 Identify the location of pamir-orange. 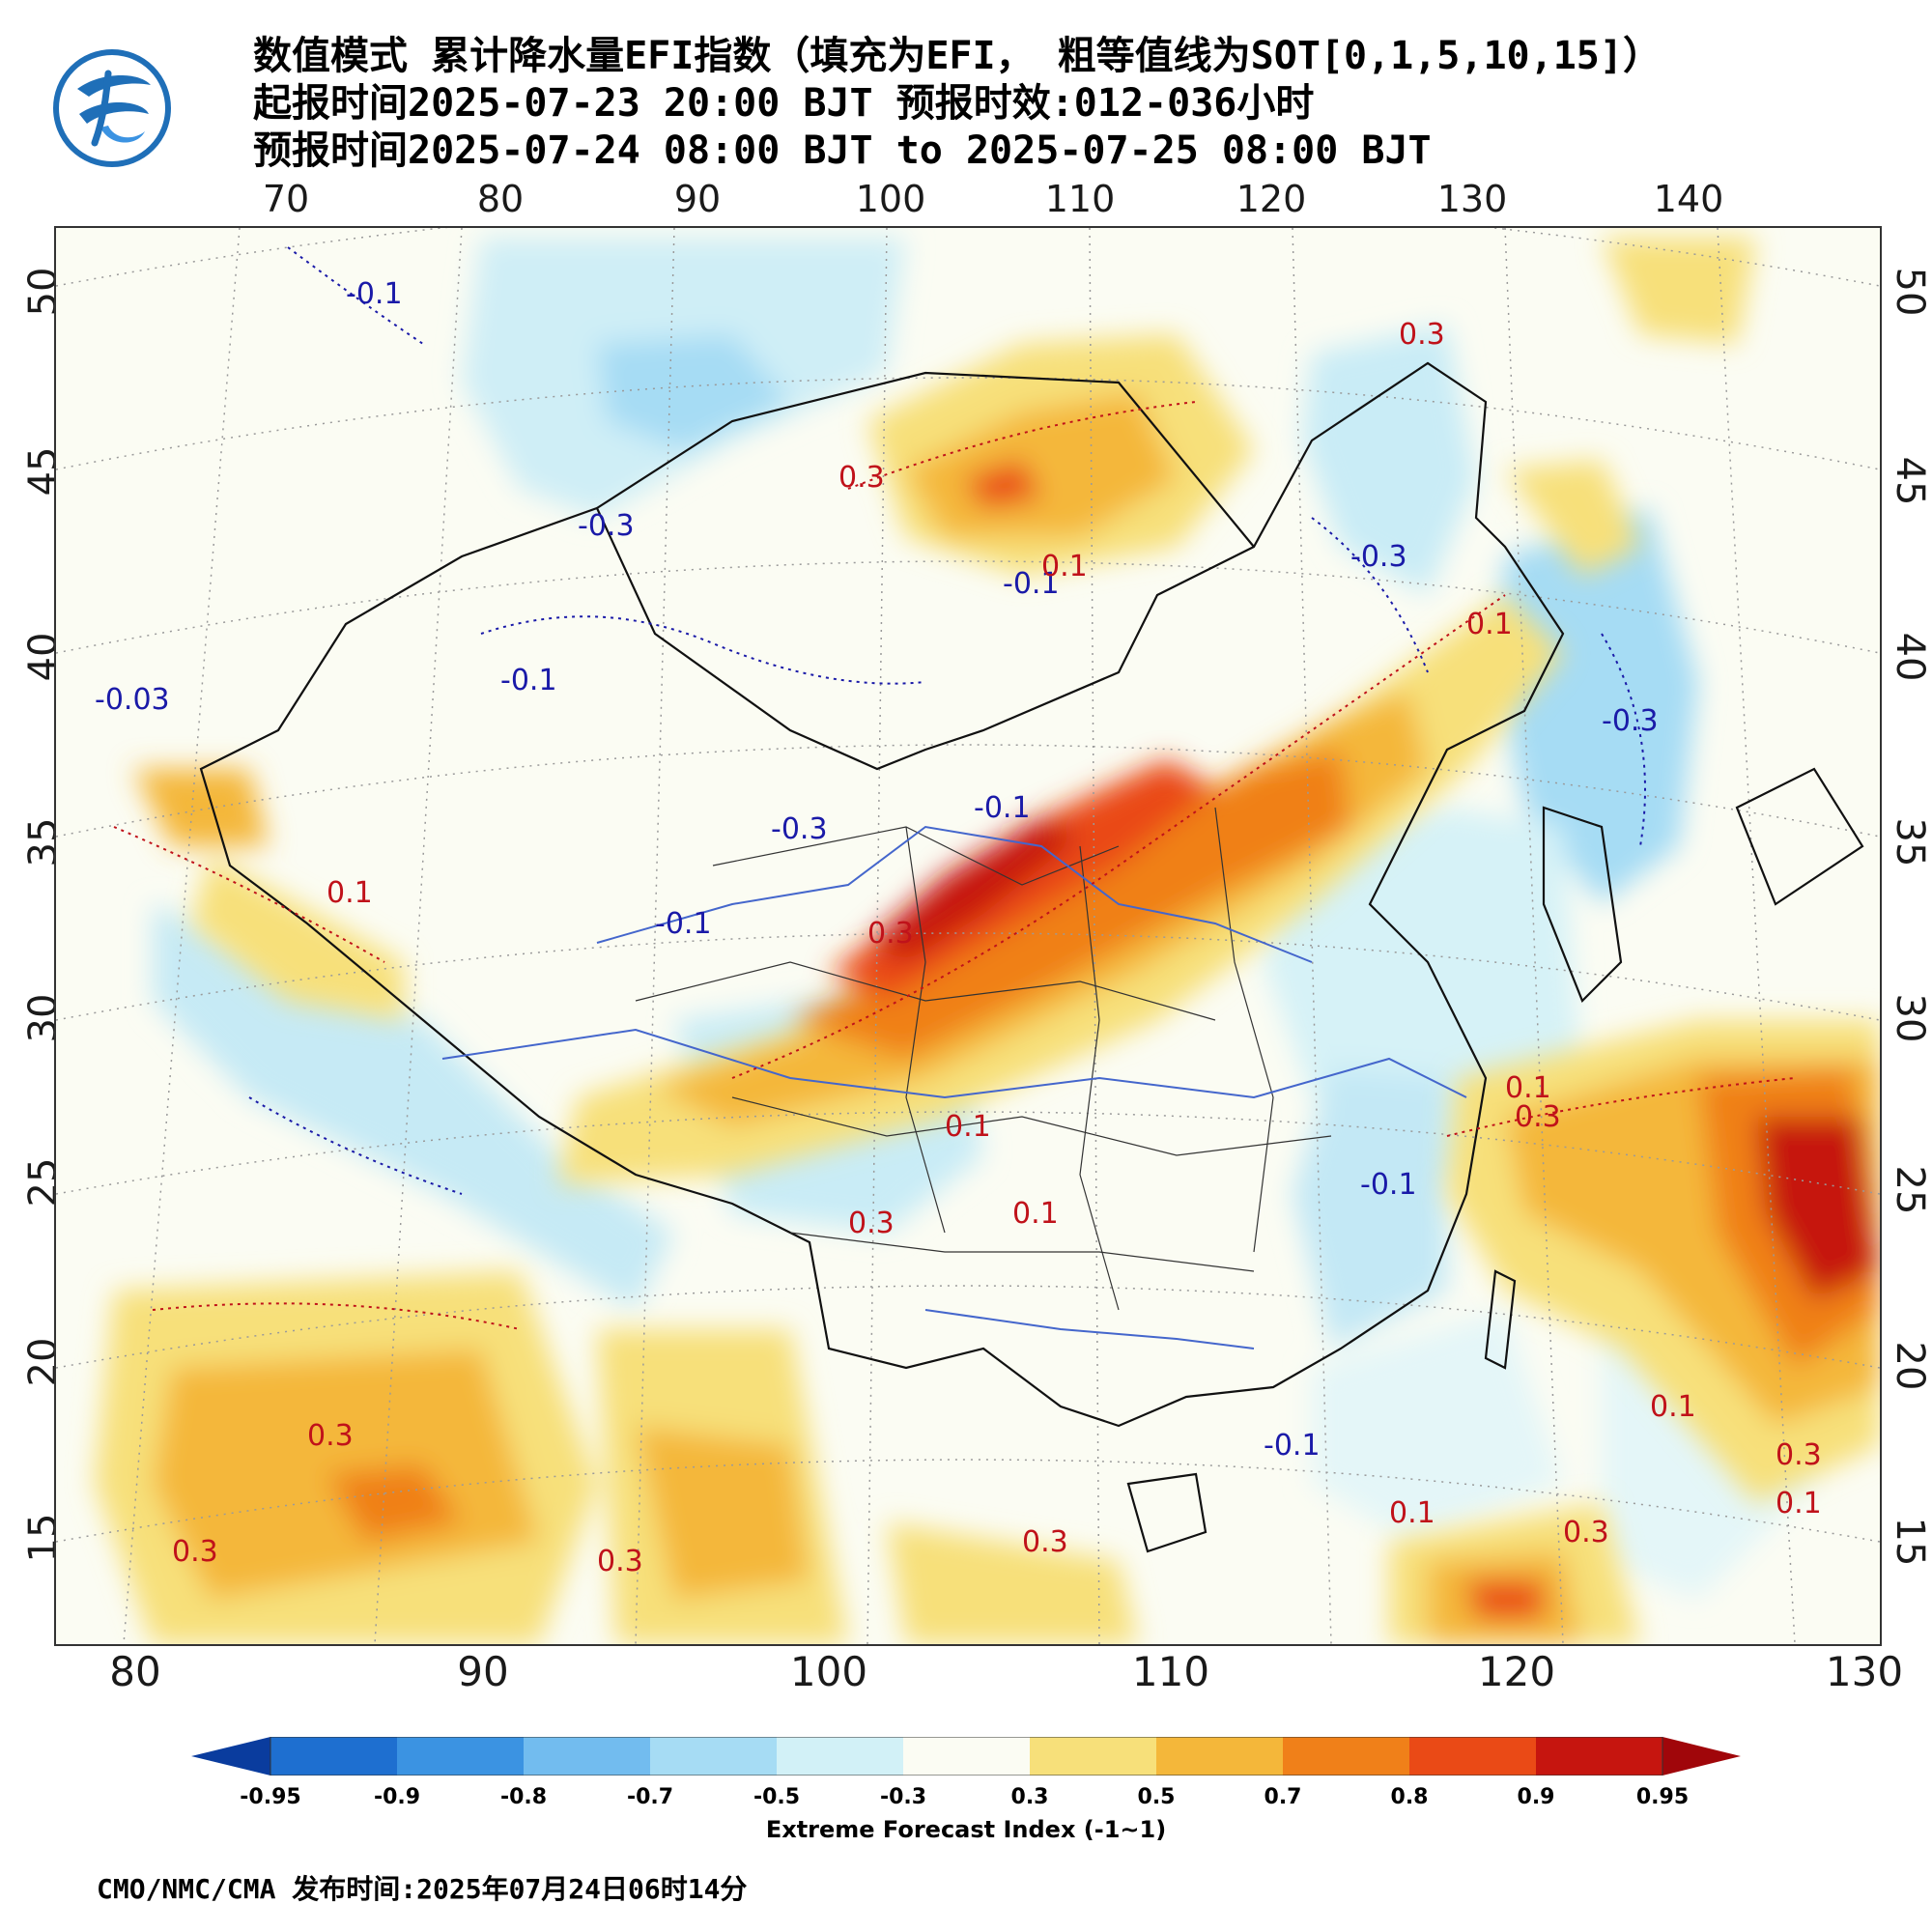
(201, 807).